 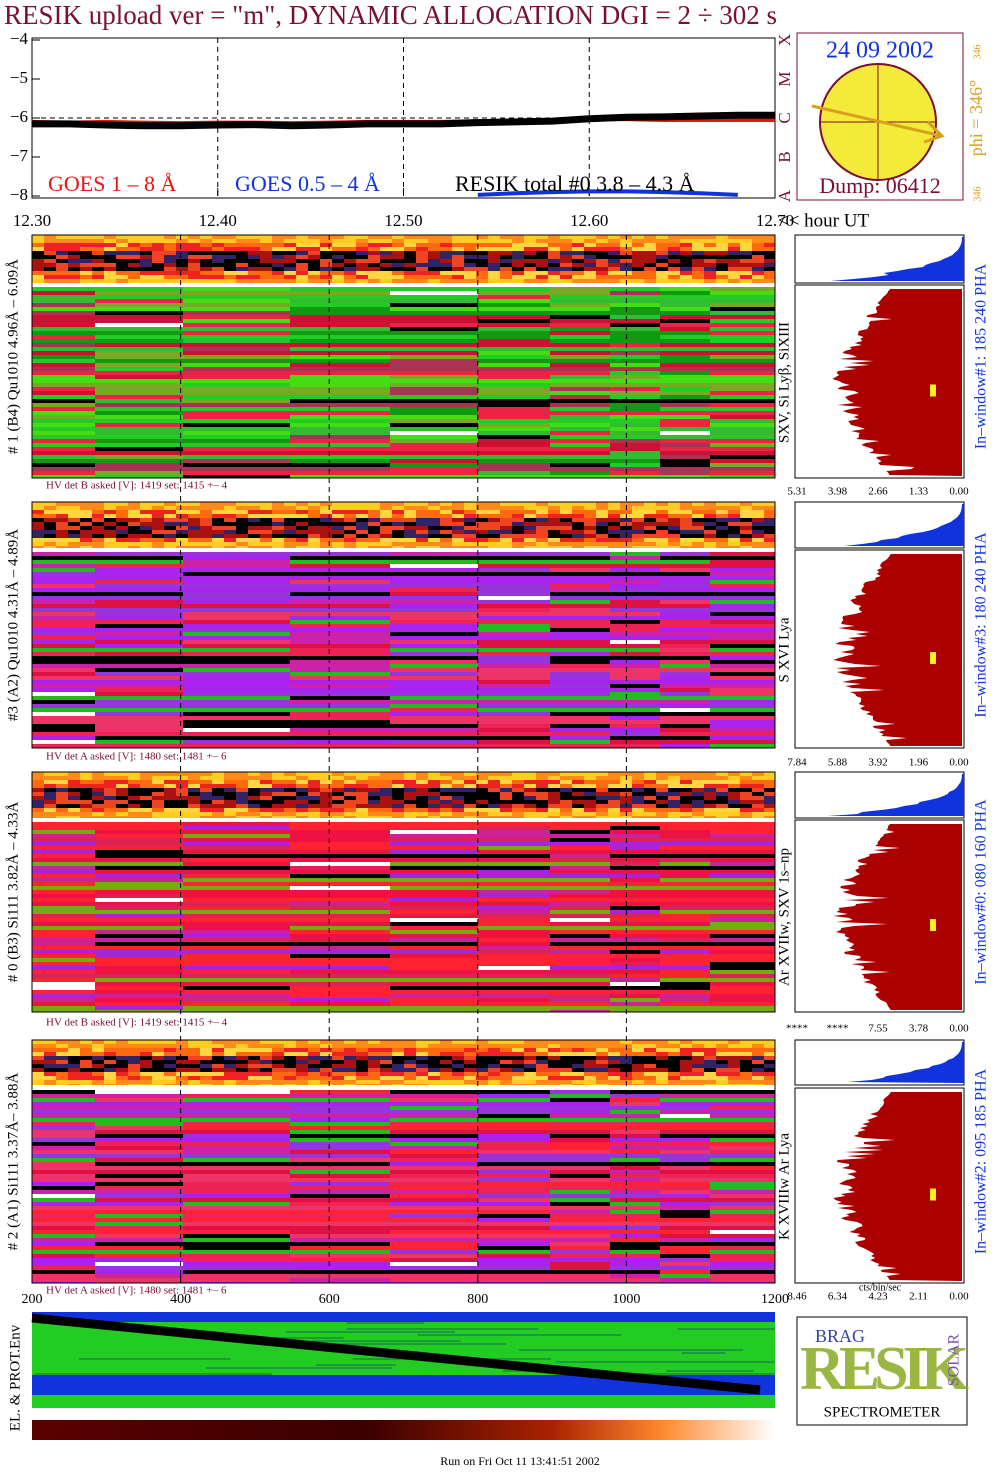 What do you see at coordinates (137, 1023) in the screenshot?
I see `hv-info: HV det B asked [V]: 1419 set: 1415 +– 4` at bounding box center [137, 1023].